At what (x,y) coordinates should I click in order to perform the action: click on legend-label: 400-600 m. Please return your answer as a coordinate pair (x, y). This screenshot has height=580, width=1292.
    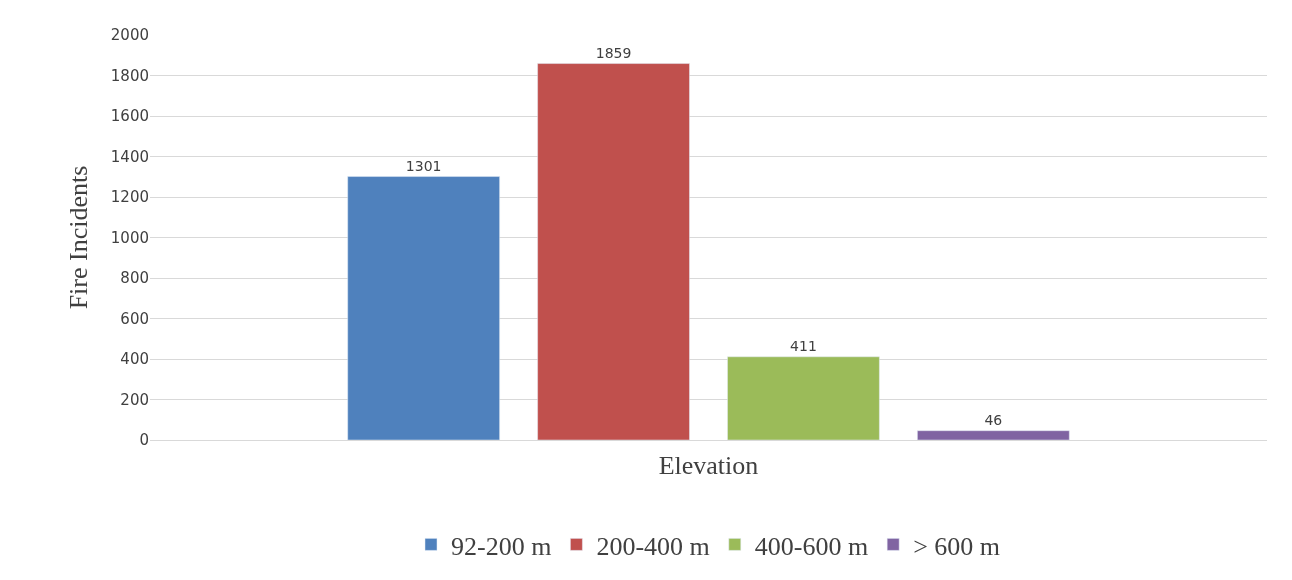
    Looking at the image, I should click on (811, 546).